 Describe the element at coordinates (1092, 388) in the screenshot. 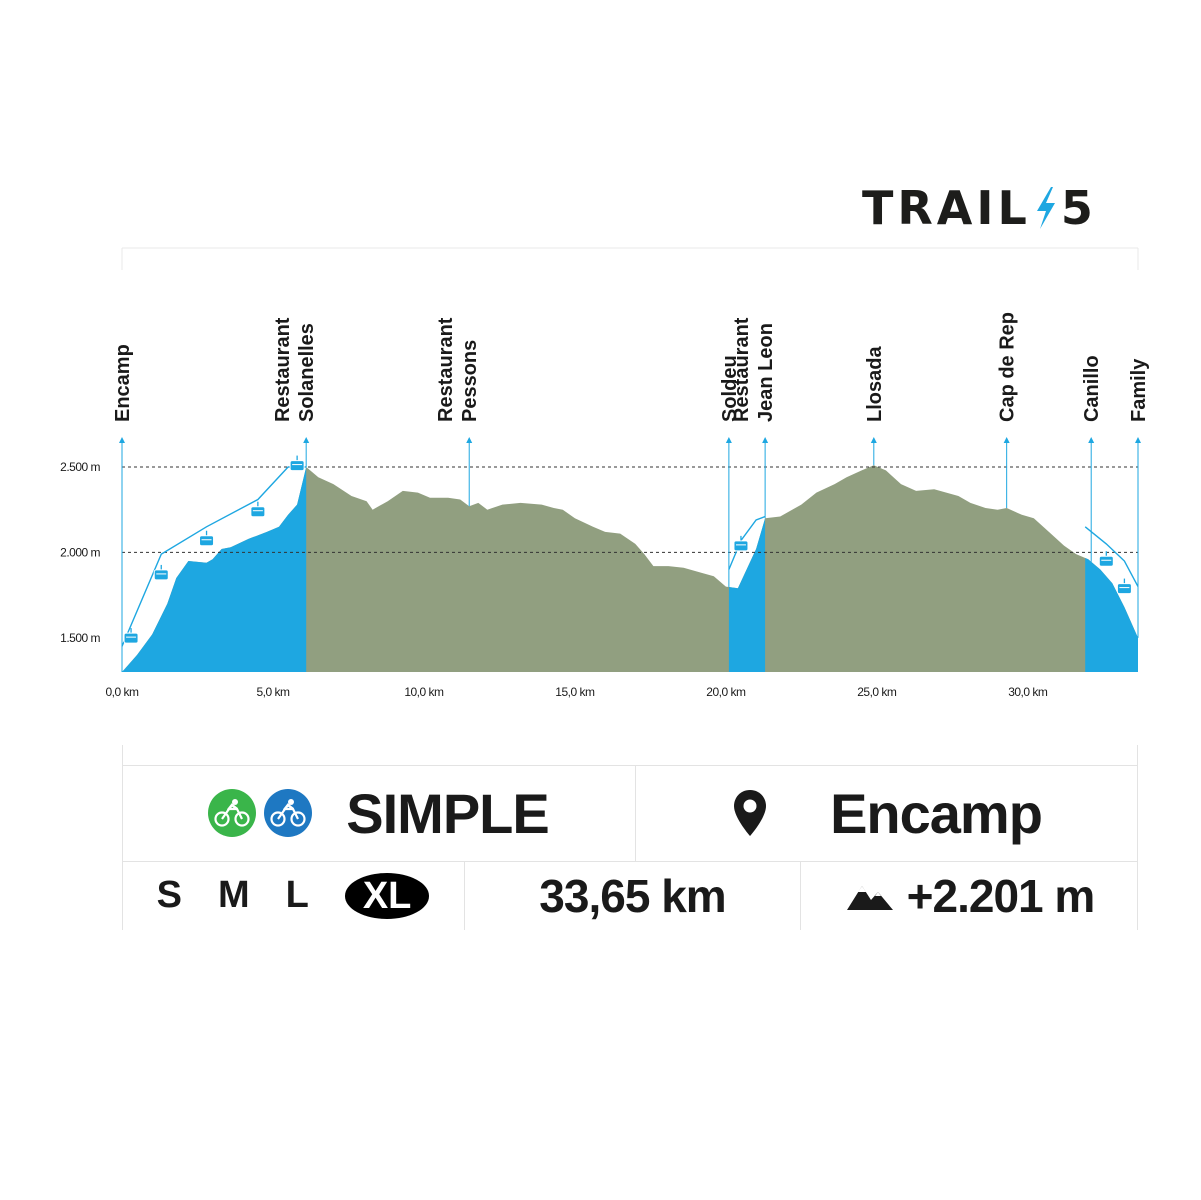

I see `waypoint-label: Canillo` at that location.